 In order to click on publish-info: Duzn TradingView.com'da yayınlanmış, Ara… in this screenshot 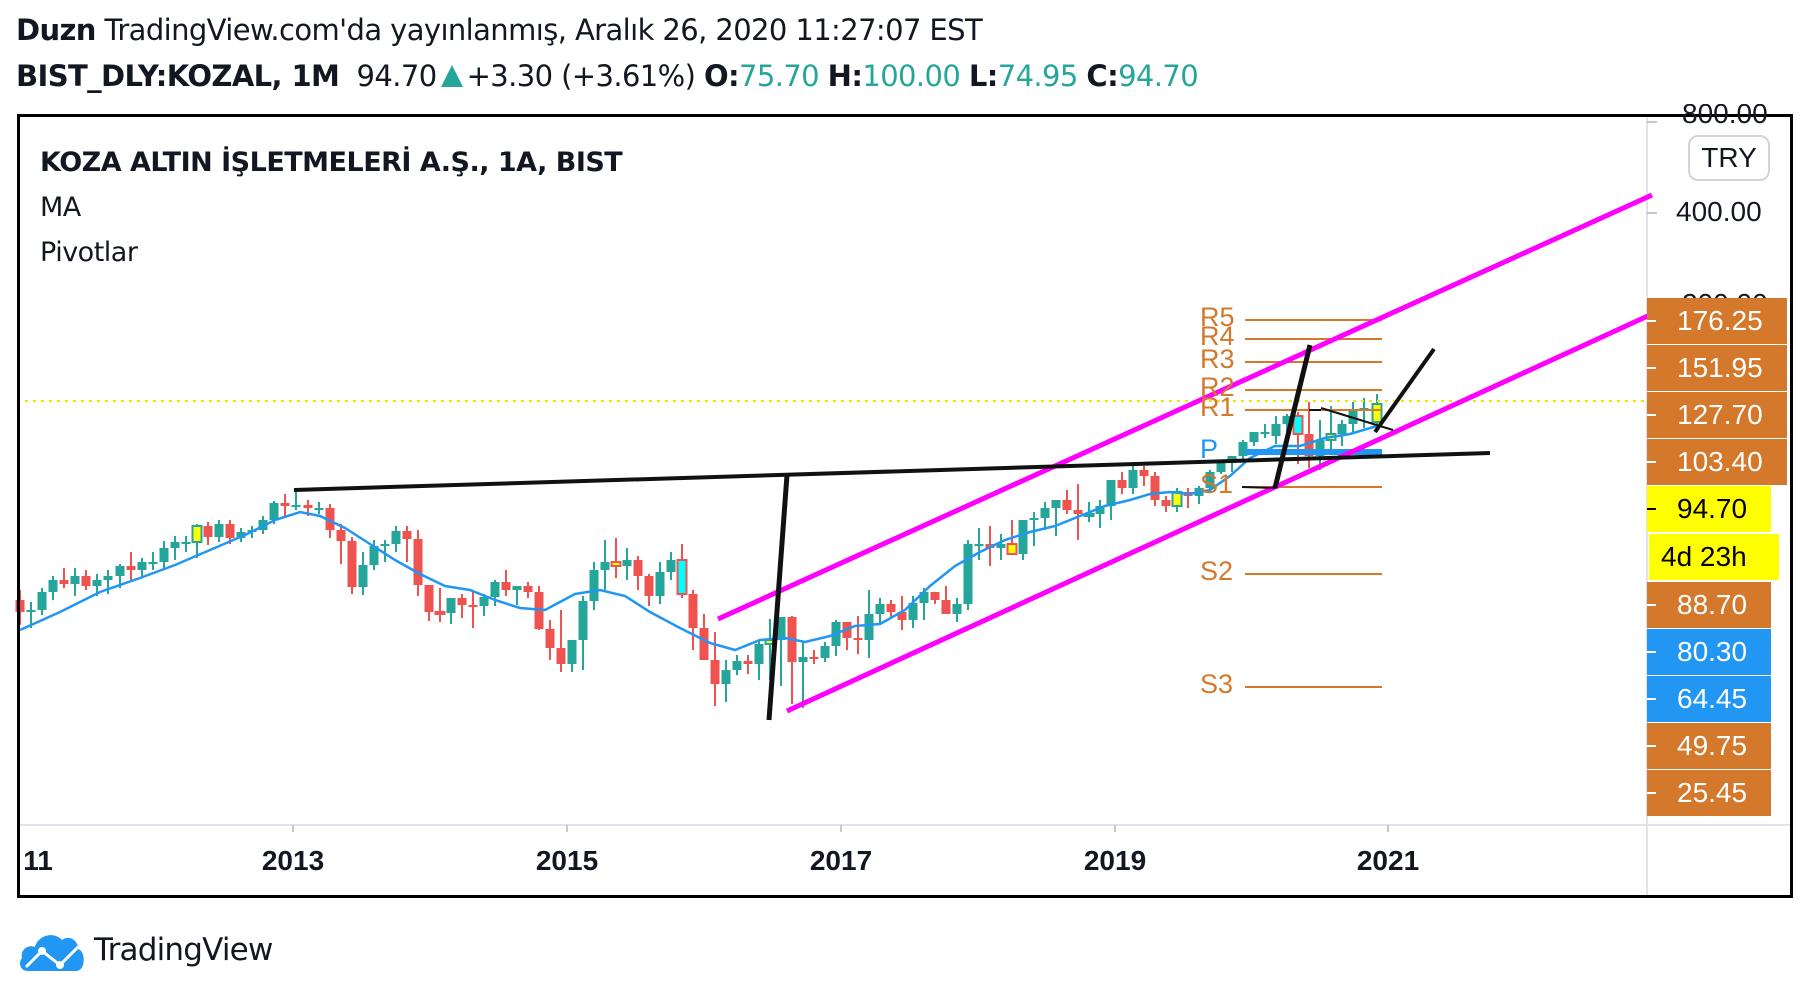, I will do `click(499, 30)`.